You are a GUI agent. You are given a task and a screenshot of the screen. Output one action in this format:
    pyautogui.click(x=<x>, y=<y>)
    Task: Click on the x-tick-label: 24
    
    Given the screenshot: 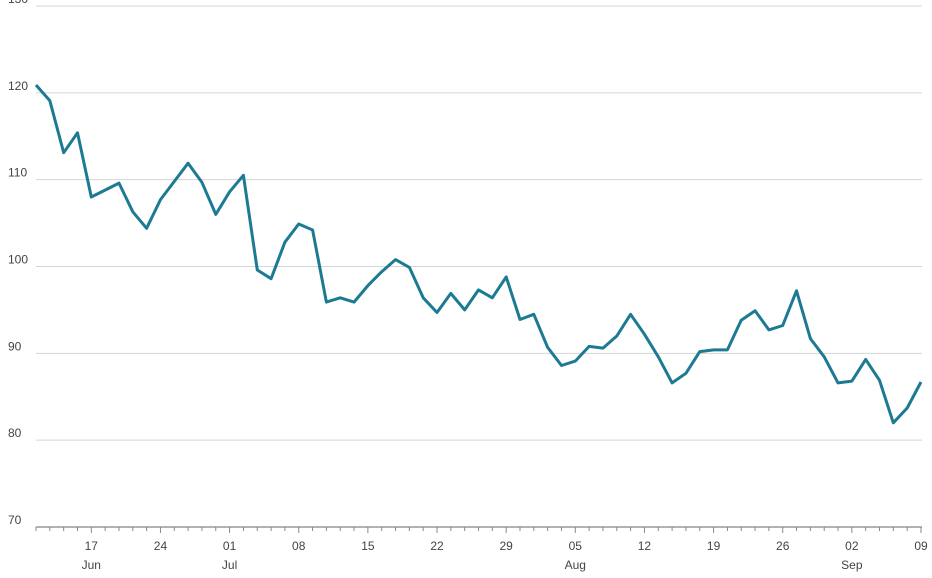 What is the action you would take?
    pyautogui.click(x=161, y=546)
    